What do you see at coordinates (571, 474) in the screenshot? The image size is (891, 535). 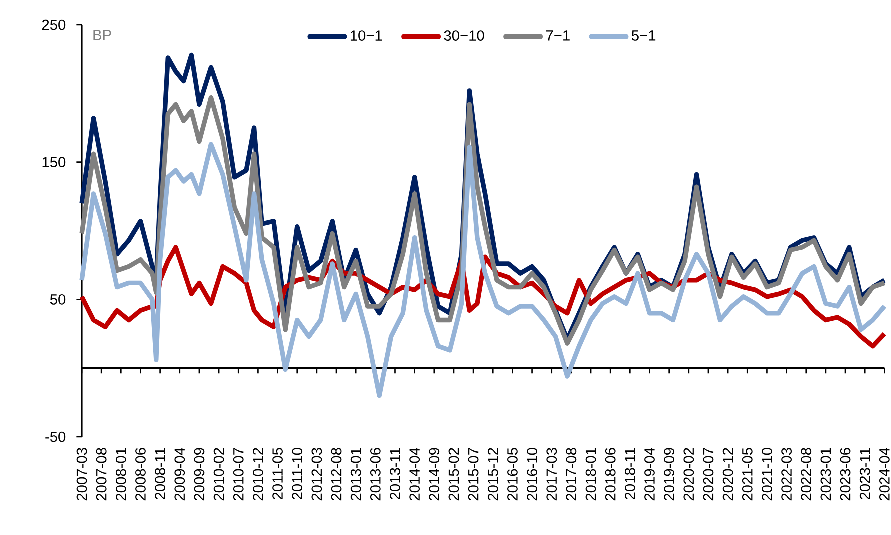 I see `x-tick-label: 2017-08` at bounding box center [571, 474].